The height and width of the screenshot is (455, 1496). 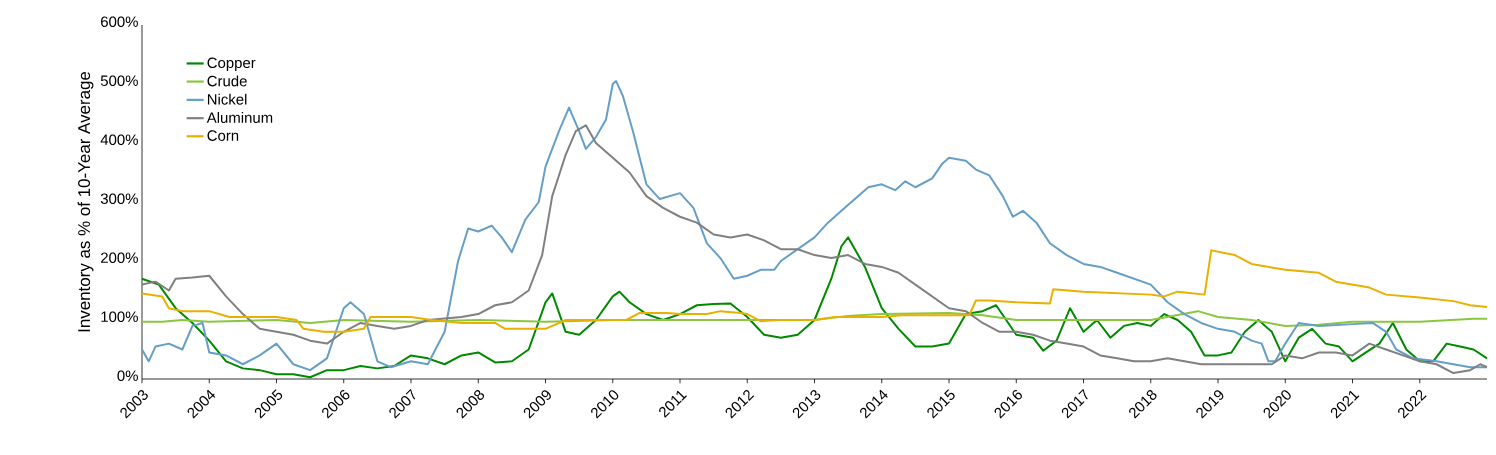 I want to click on y-tick-label: 0%, so click(x=127, y=375).